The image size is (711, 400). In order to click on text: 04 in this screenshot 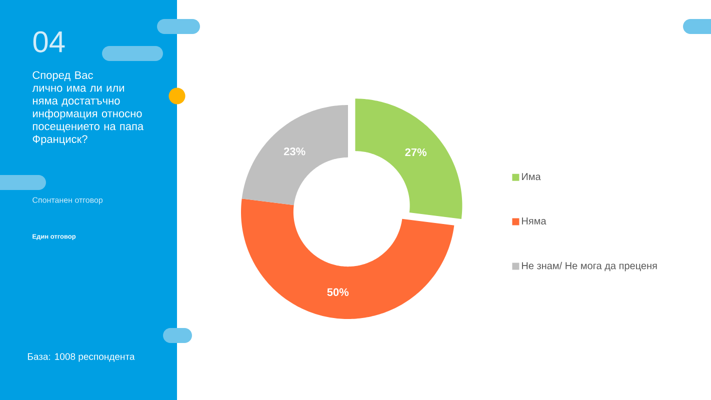, I will do `click(49, 41)`.